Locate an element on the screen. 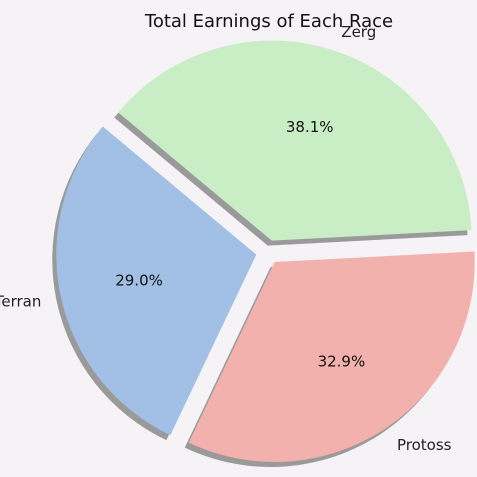 The height and width of the screenshot is (477, 477). slice-label-zerg: Zerg is located at coordinates (358, 32).